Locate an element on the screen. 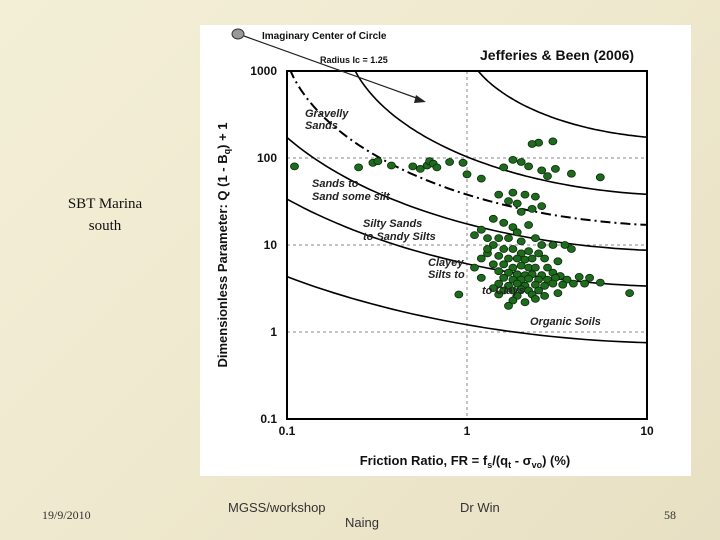  slide-title: SBT Marina south is located at coordinates (105, 215).